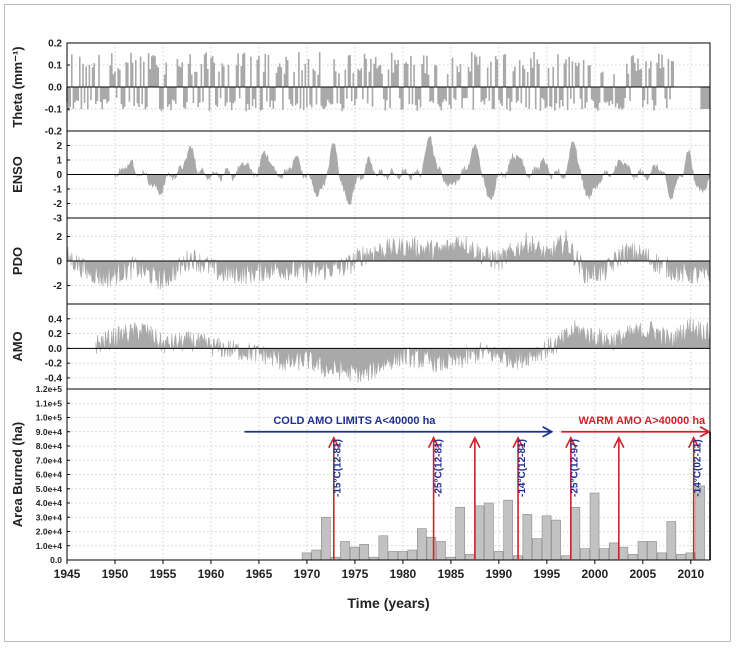 The image size is (737, 648). Describe the element at coordinates (49, 403) in the screenshot. I see `y-tick-label: 1.1e+5` at that location.